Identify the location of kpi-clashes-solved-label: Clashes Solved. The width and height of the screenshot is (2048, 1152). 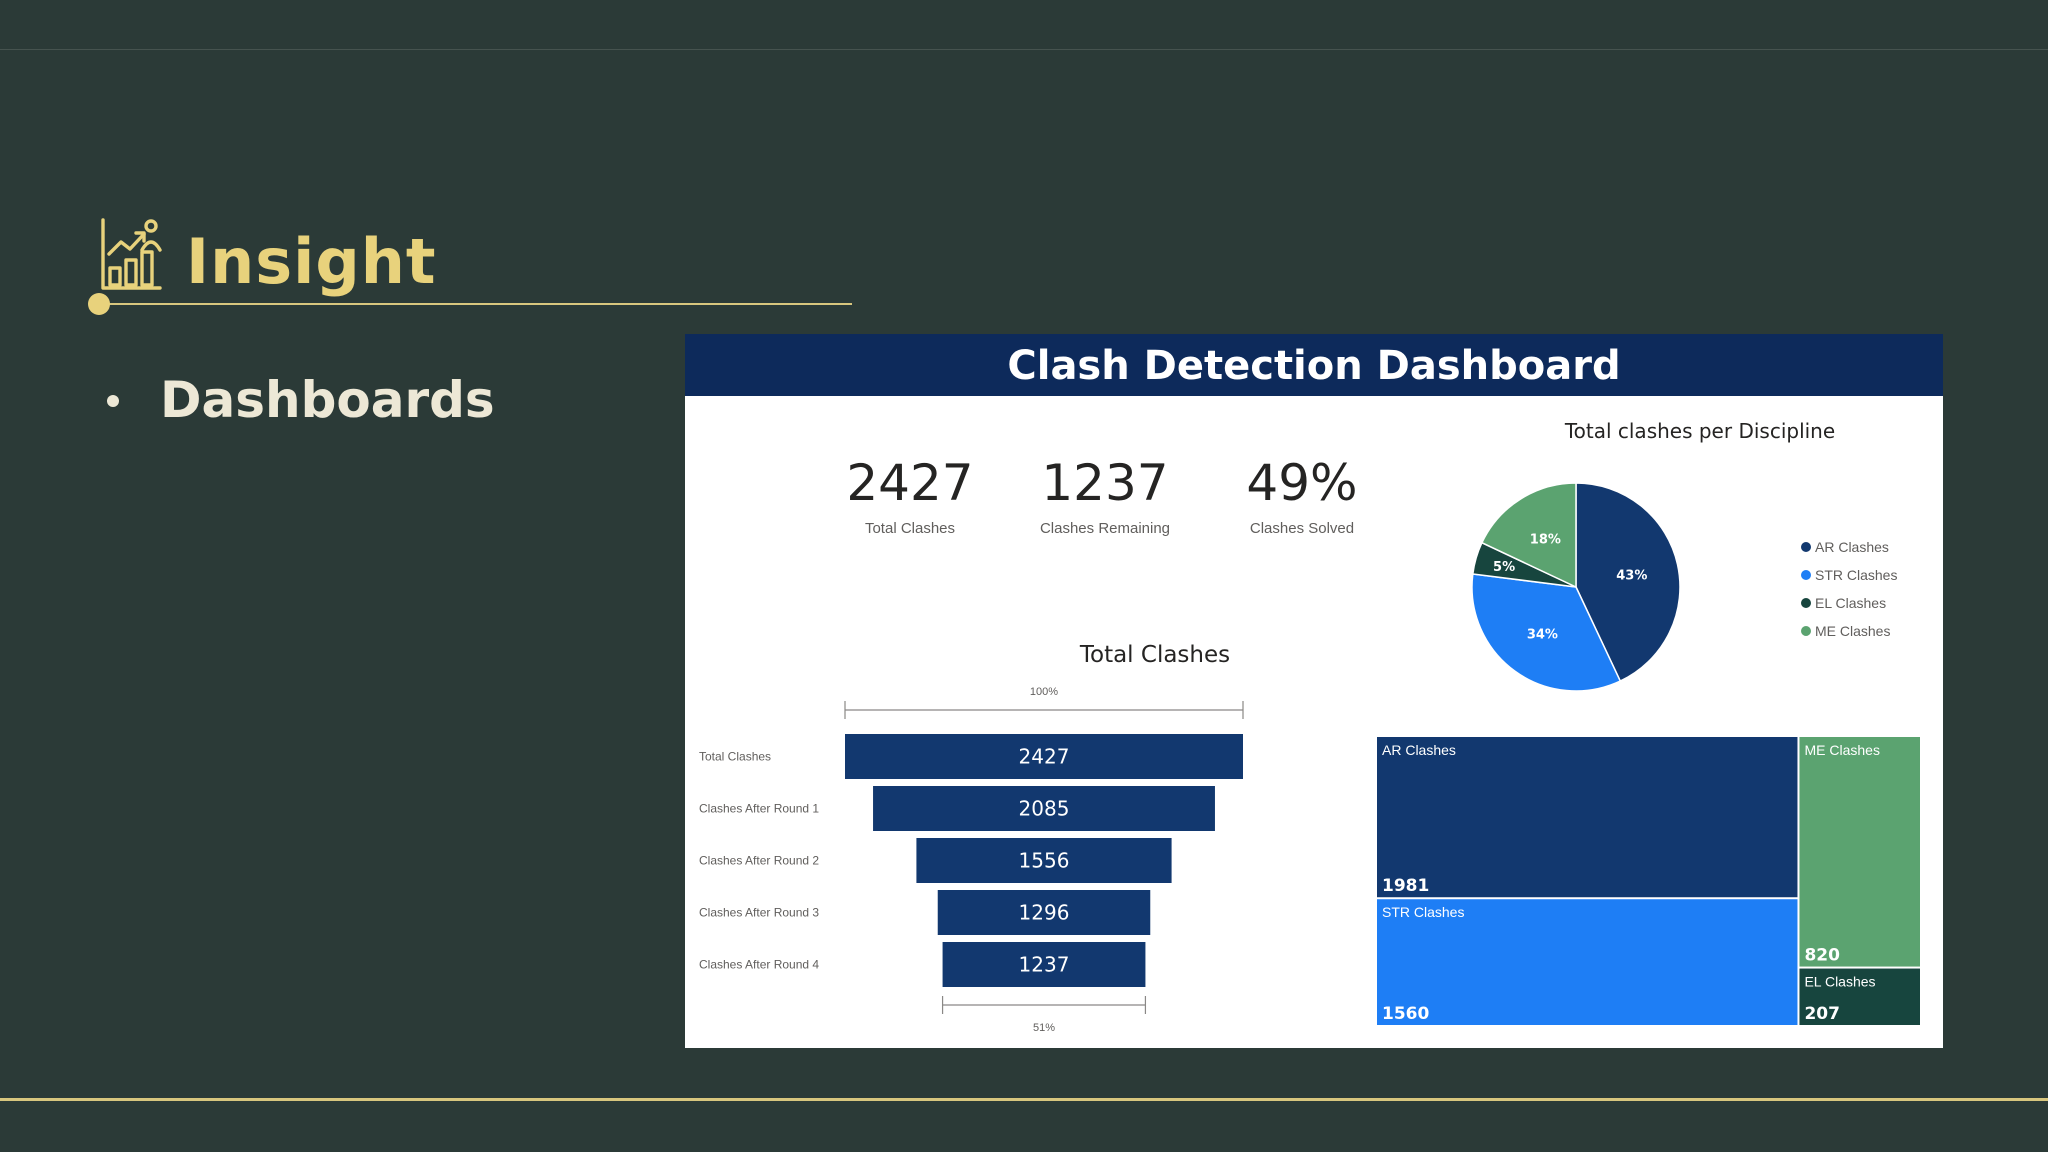
(1302, 528).